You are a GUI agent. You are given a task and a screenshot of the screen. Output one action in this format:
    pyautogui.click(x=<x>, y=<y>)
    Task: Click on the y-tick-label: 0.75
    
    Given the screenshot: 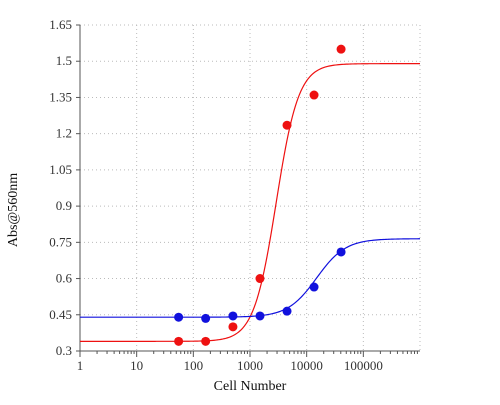 What is the action you would take?
    pyautogui.click(x=60, y=241)
    